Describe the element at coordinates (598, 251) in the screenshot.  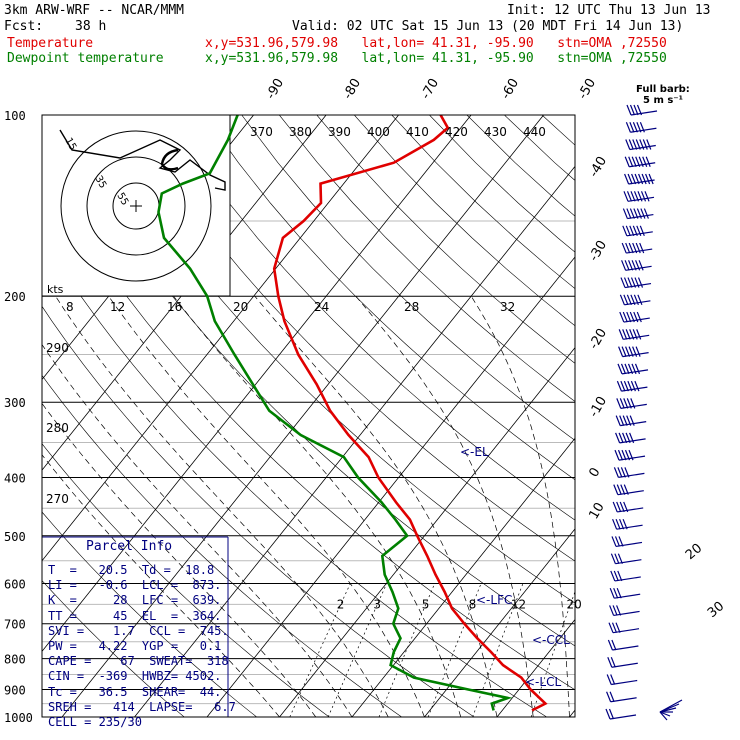
I see `isotherm-label: -30` at that location.